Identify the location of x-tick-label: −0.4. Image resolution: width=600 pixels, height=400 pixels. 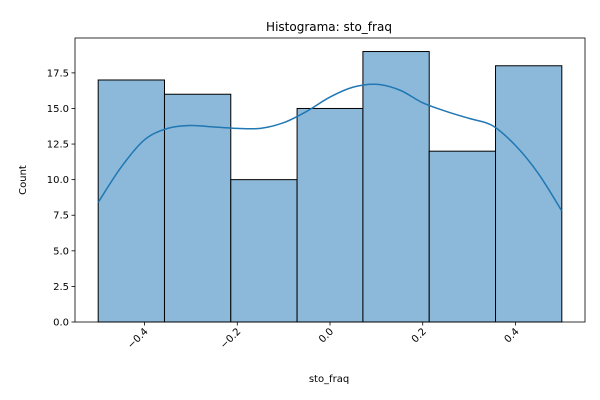
(138, 338).